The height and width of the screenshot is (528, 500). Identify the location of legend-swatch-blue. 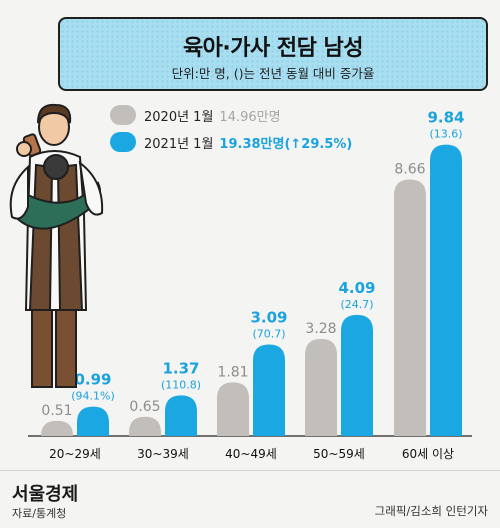
(123, 142).